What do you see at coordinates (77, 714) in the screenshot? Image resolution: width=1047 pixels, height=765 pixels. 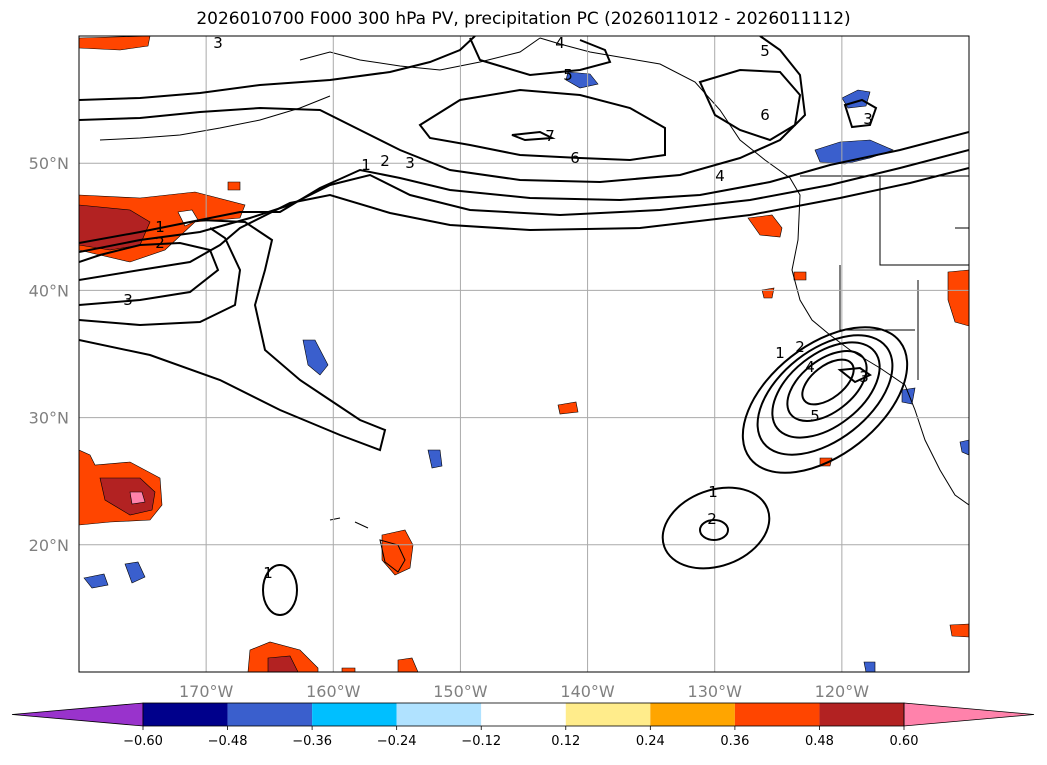 I see `colorbar-extend-low` at bounding box center [77, 714].